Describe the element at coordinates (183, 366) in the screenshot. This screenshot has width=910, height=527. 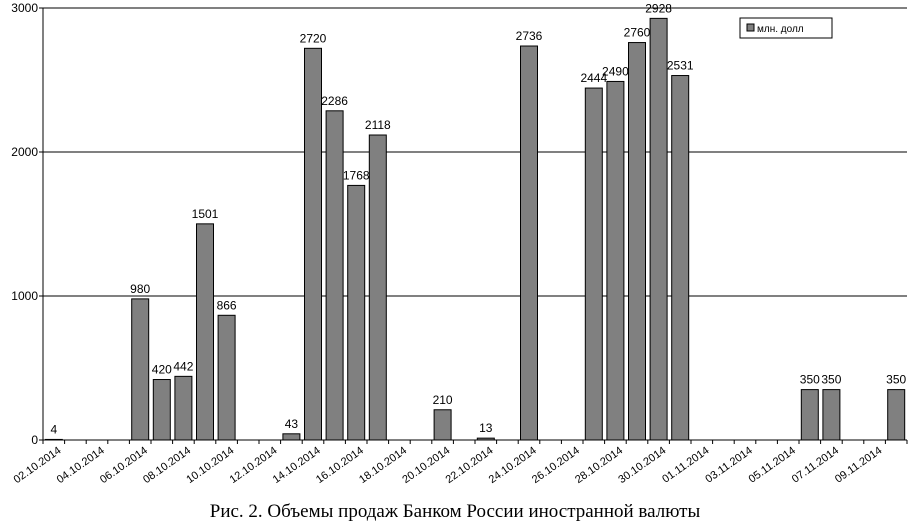
I see `data-label: 442` at that location.